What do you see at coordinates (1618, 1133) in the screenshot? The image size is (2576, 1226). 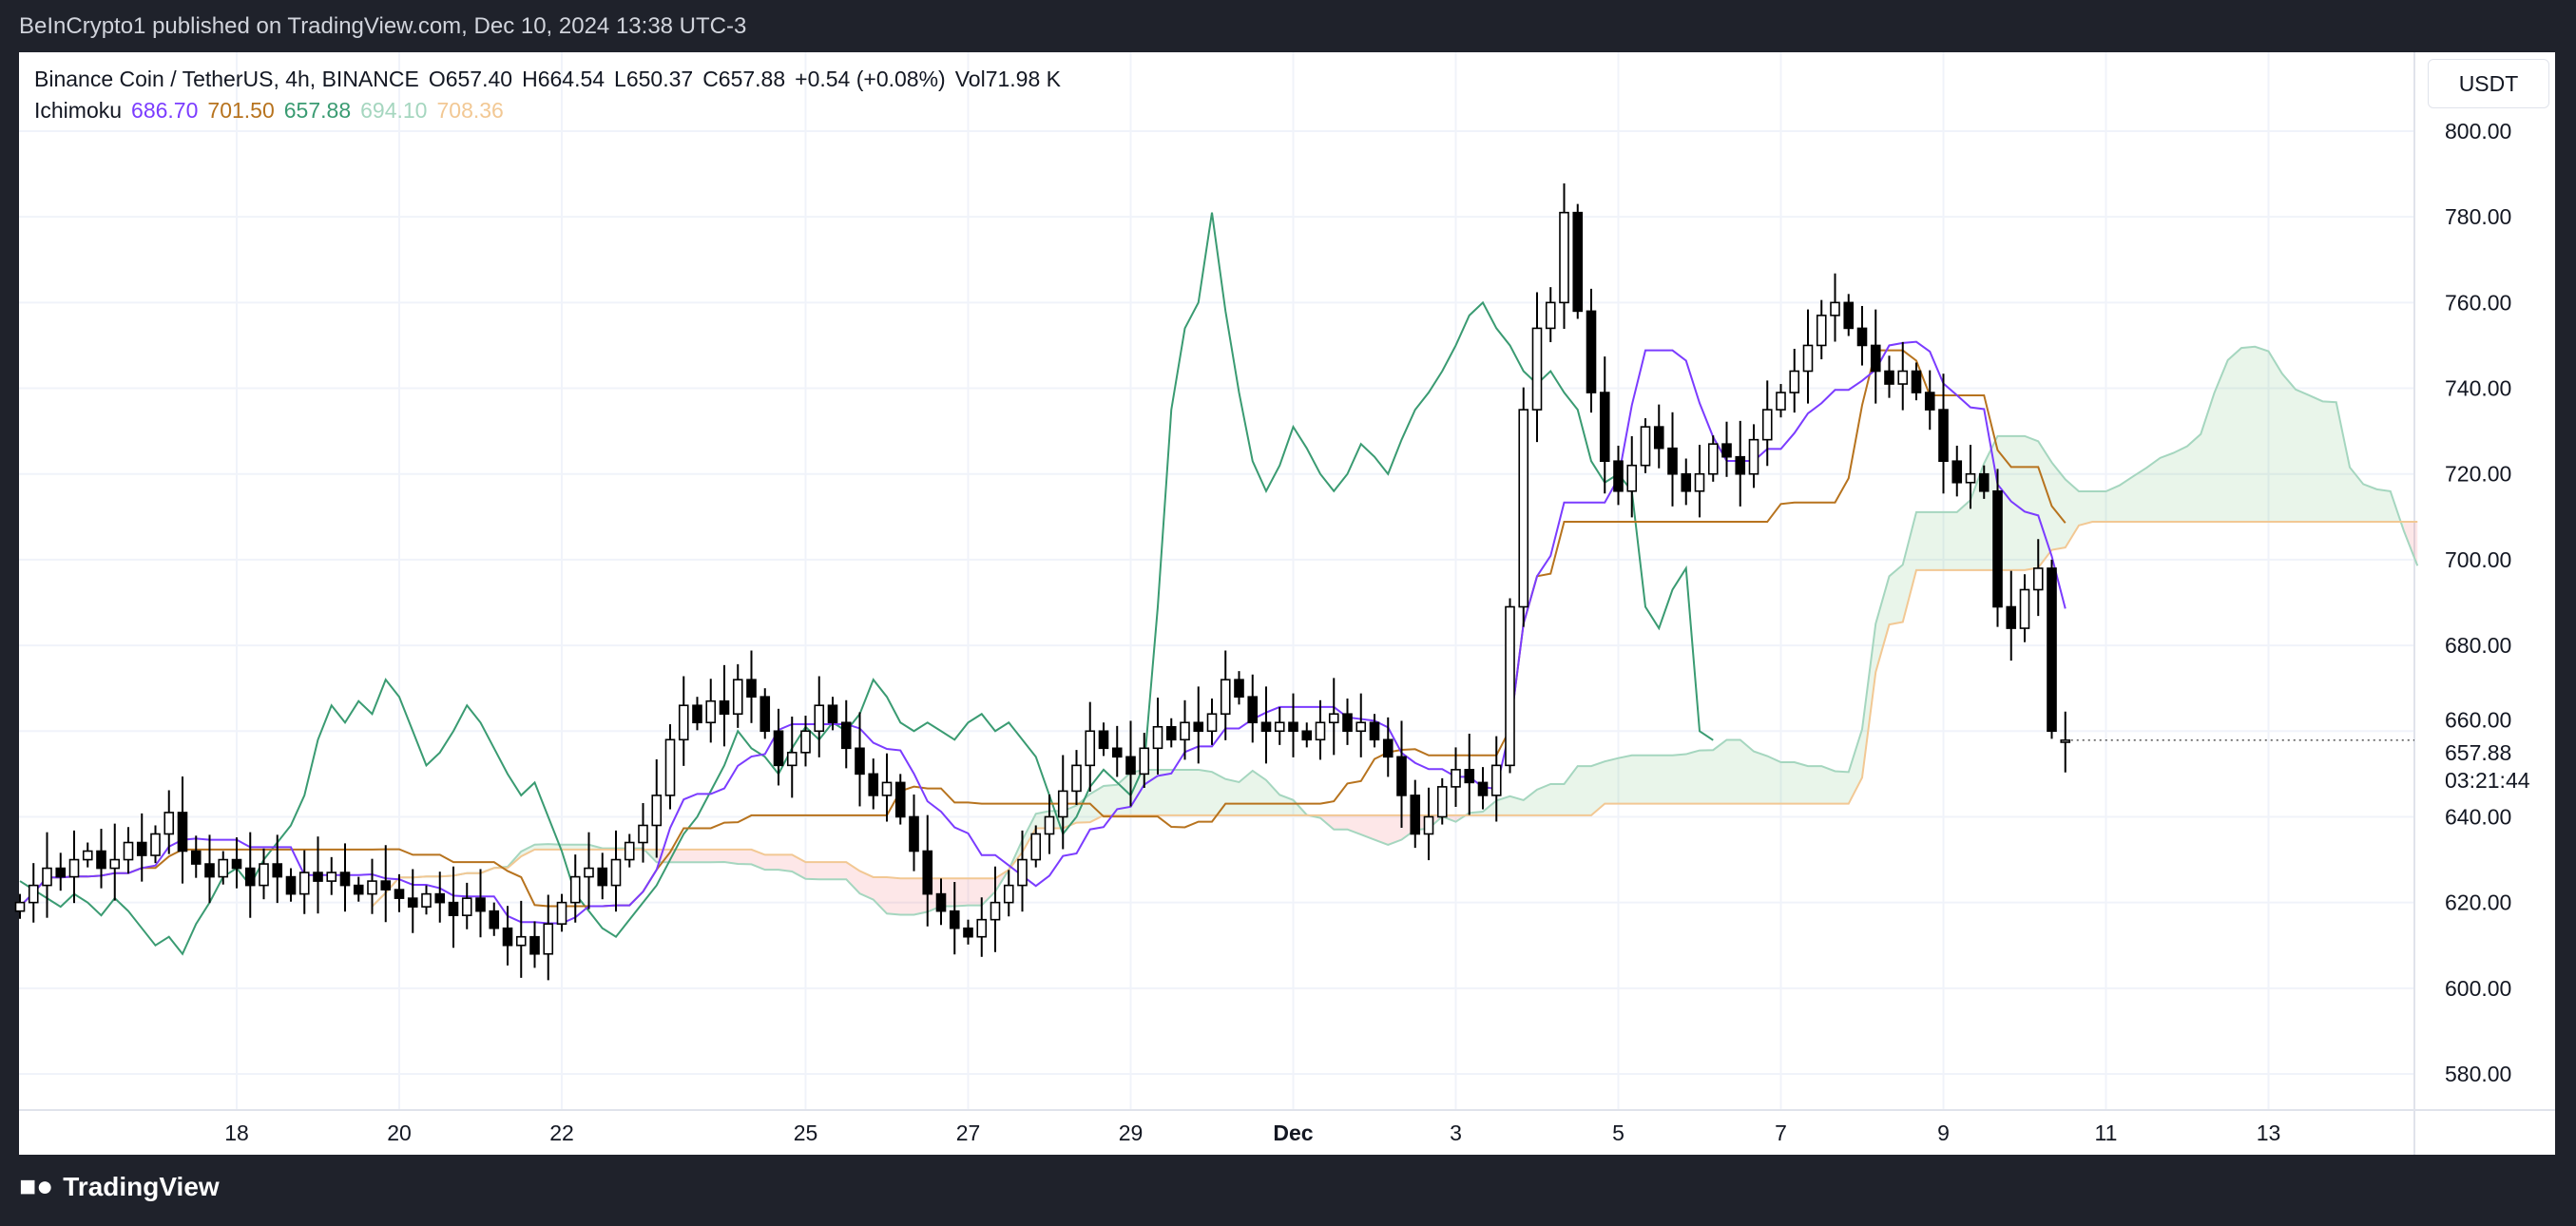 I see `x-tick-label: 5` at bounding box center [1618, 1133].